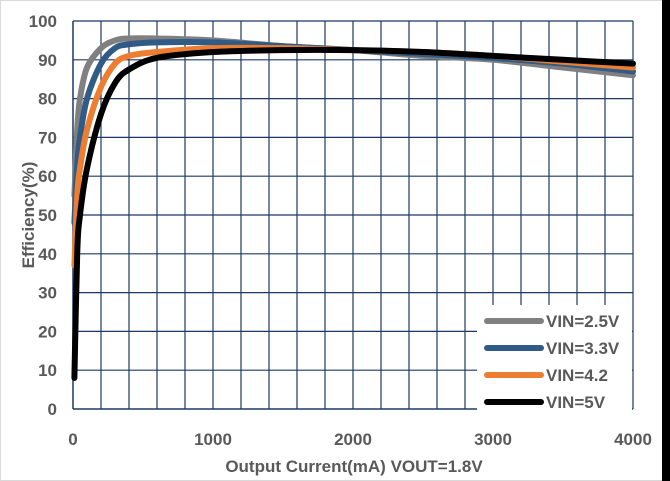 The width and height of the screenshot is (670, 481). I want to click on y-tick-label: 50, so click(47, 215).